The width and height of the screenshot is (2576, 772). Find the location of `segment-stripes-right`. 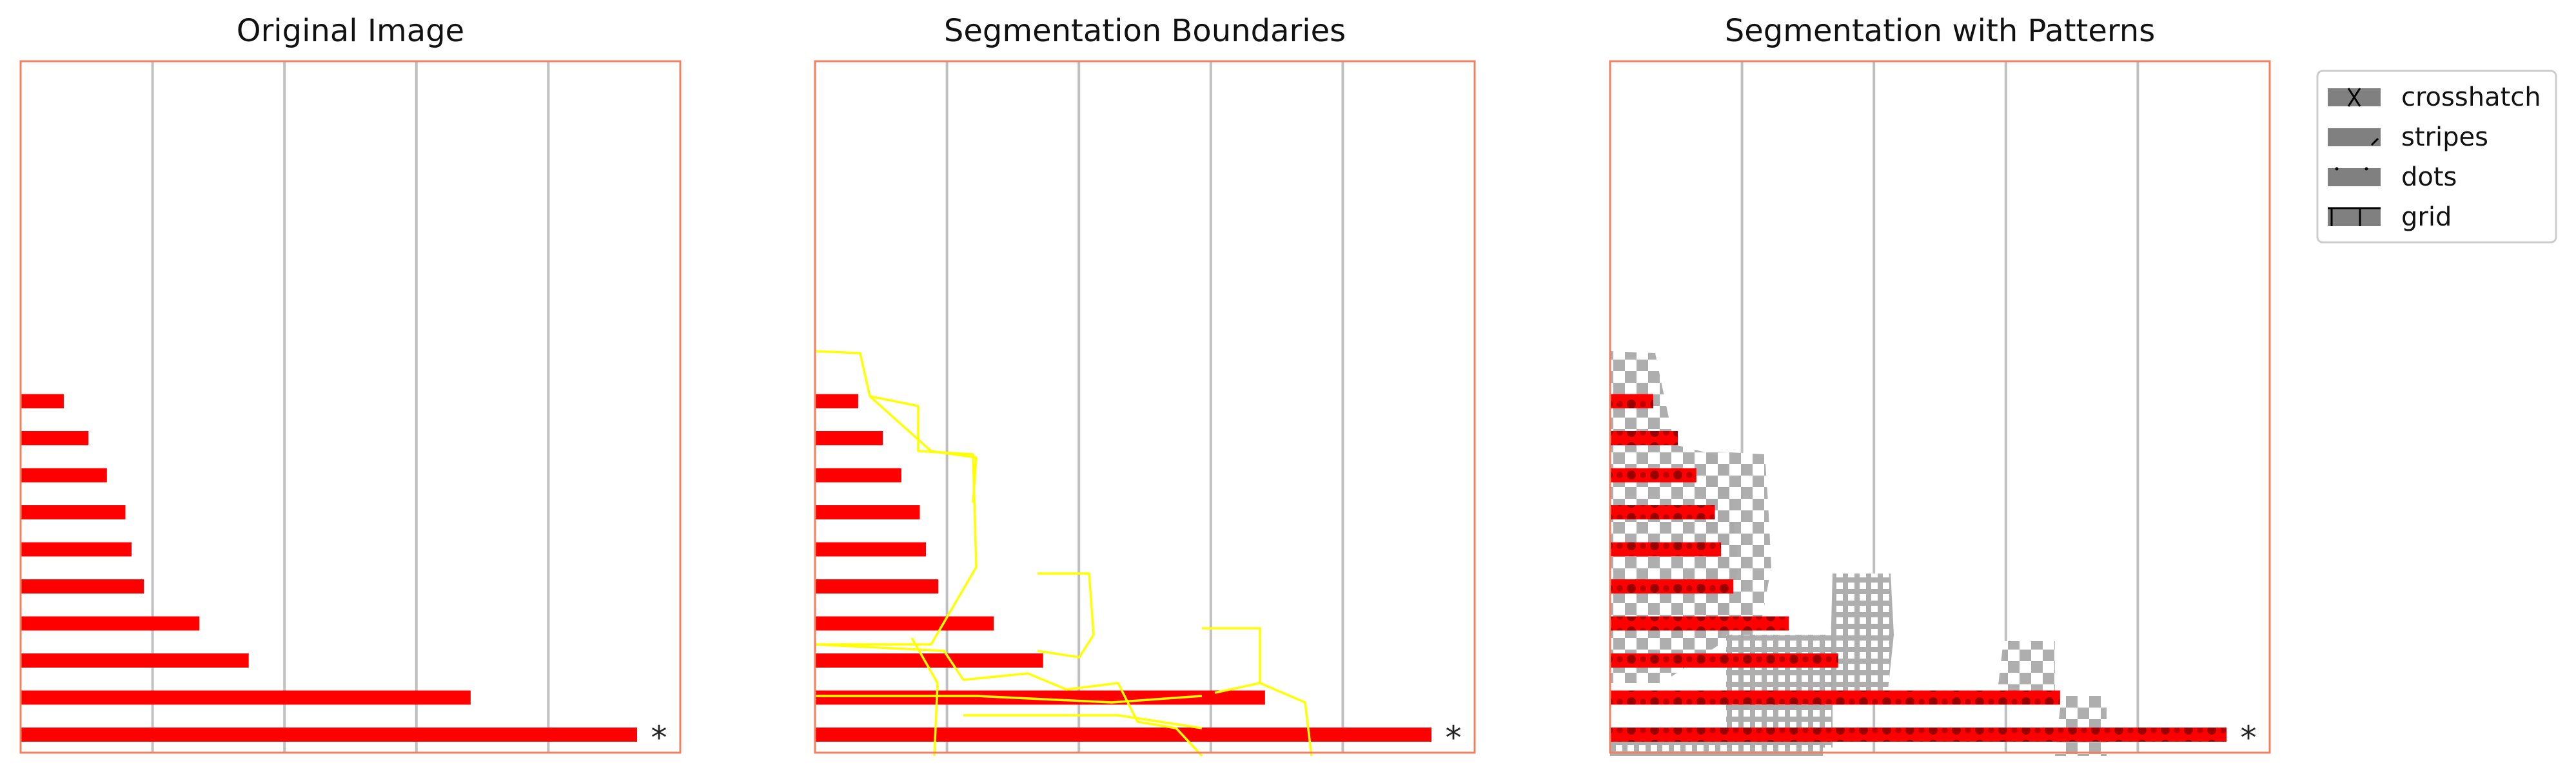

segment-stripes-right is located at coordinates (2026, 668).